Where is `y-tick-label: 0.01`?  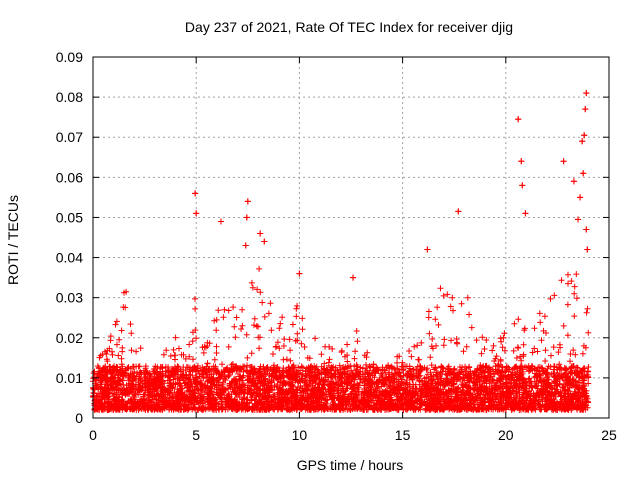 y-tick-label: 0.01 is located at coordinates (69, 378).